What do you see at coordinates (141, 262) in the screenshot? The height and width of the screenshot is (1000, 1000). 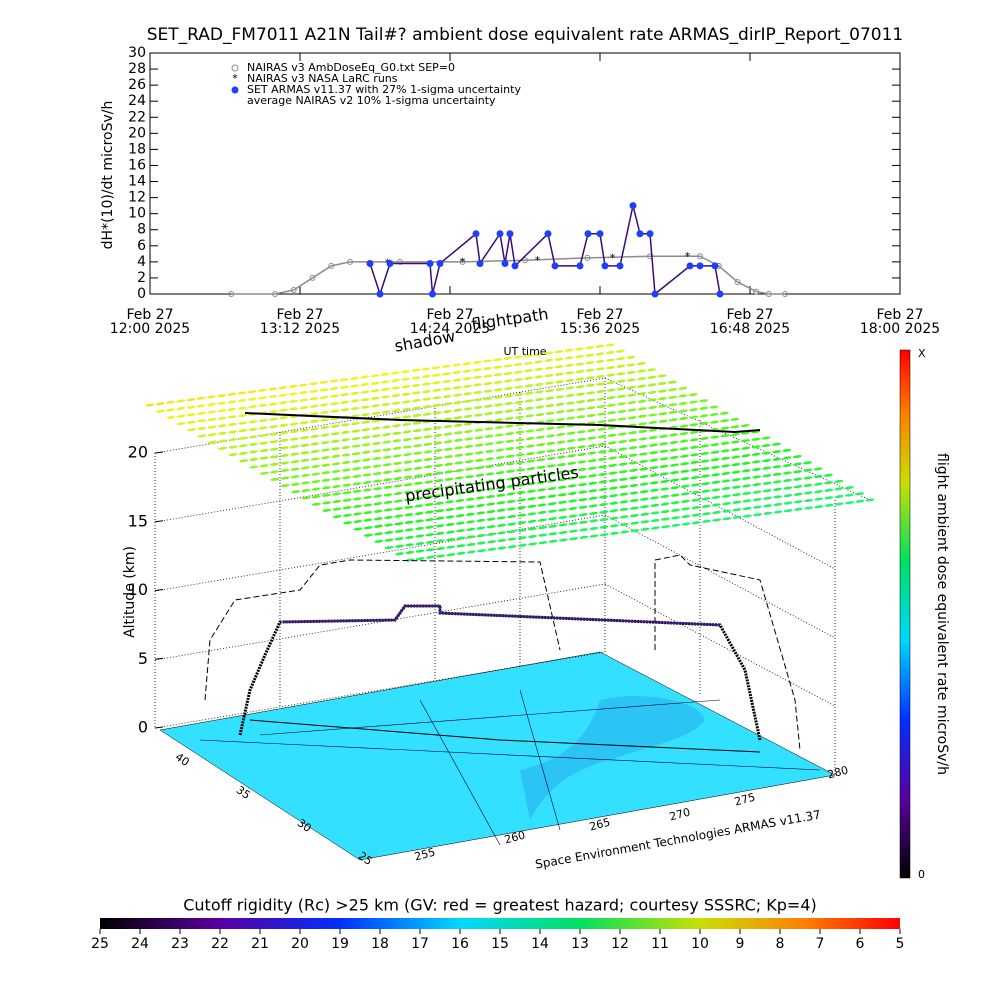 I see `y-tick-label: 4` at bounding box center [141, 262].